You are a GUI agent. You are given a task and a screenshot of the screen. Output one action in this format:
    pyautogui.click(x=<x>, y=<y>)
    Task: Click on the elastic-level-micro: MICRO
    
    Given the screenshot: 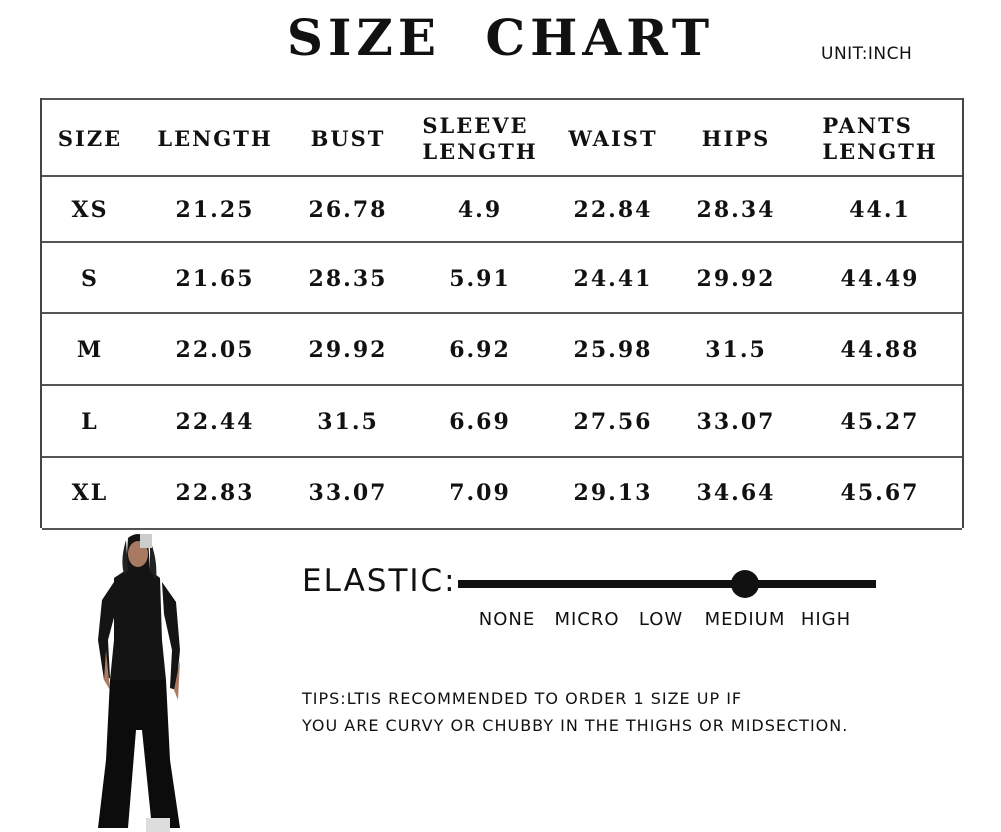 What is the action you would take?
    pyautogui.click(x=587, y=619)
    